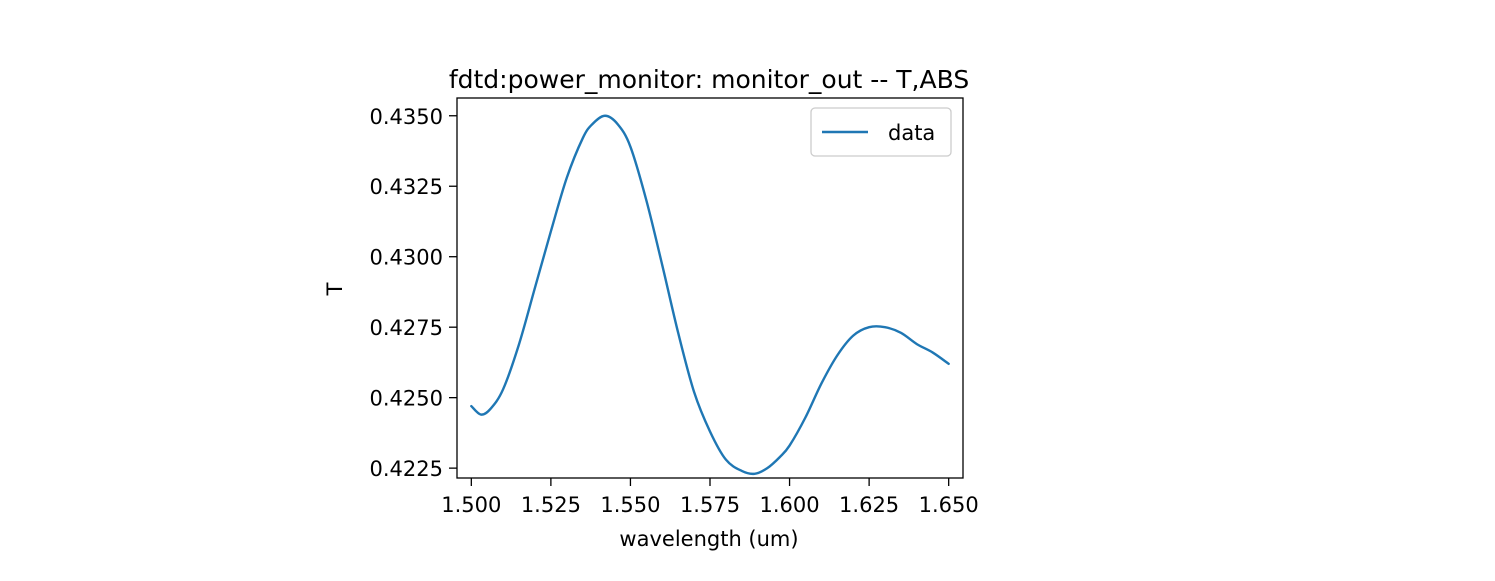 The width and height of the screenshot is (1495, 581). What do you see at coordinates (709, 79) in the screenshot?
I see `chart-title: fdtd:power_monitor: monitor_out -- T,ABS` at bounding box center [709, 79].